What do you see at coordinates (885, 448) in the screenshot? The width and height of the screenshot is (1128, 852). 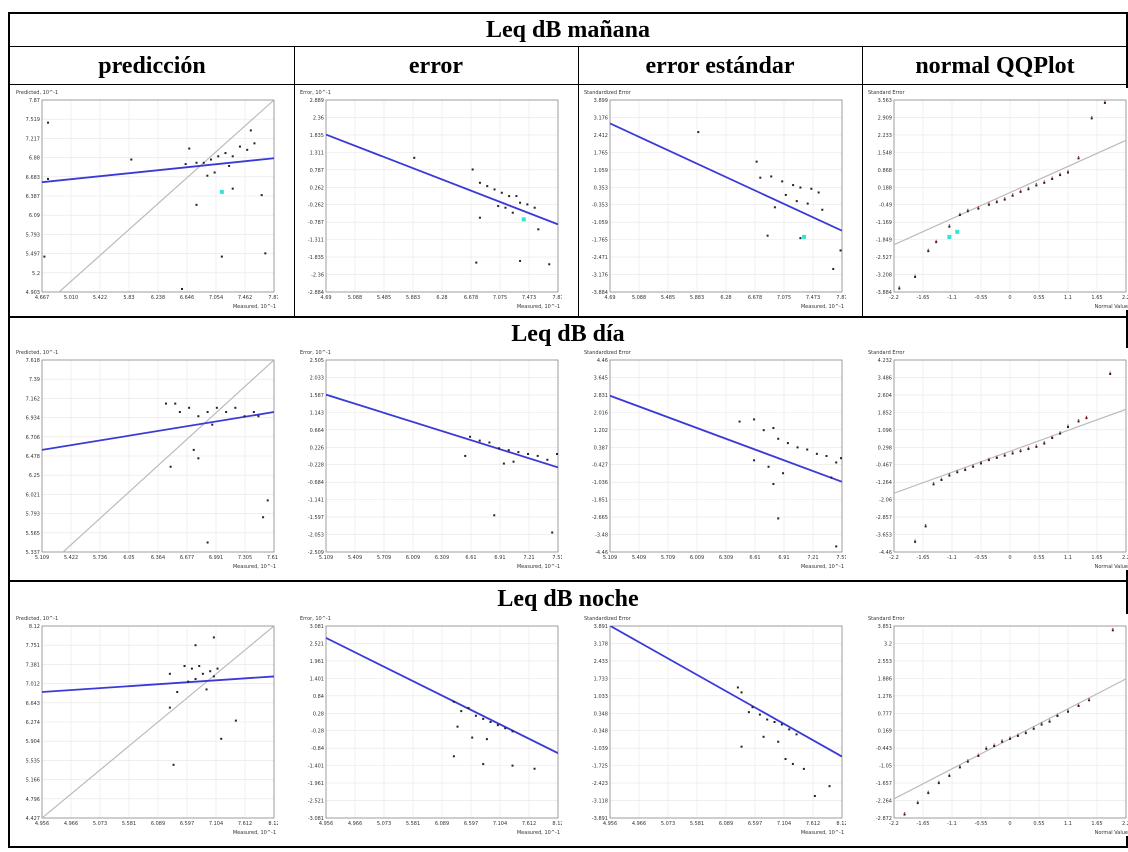 I see `y-tick-label: 0.298` at bounding box center [885, 448].